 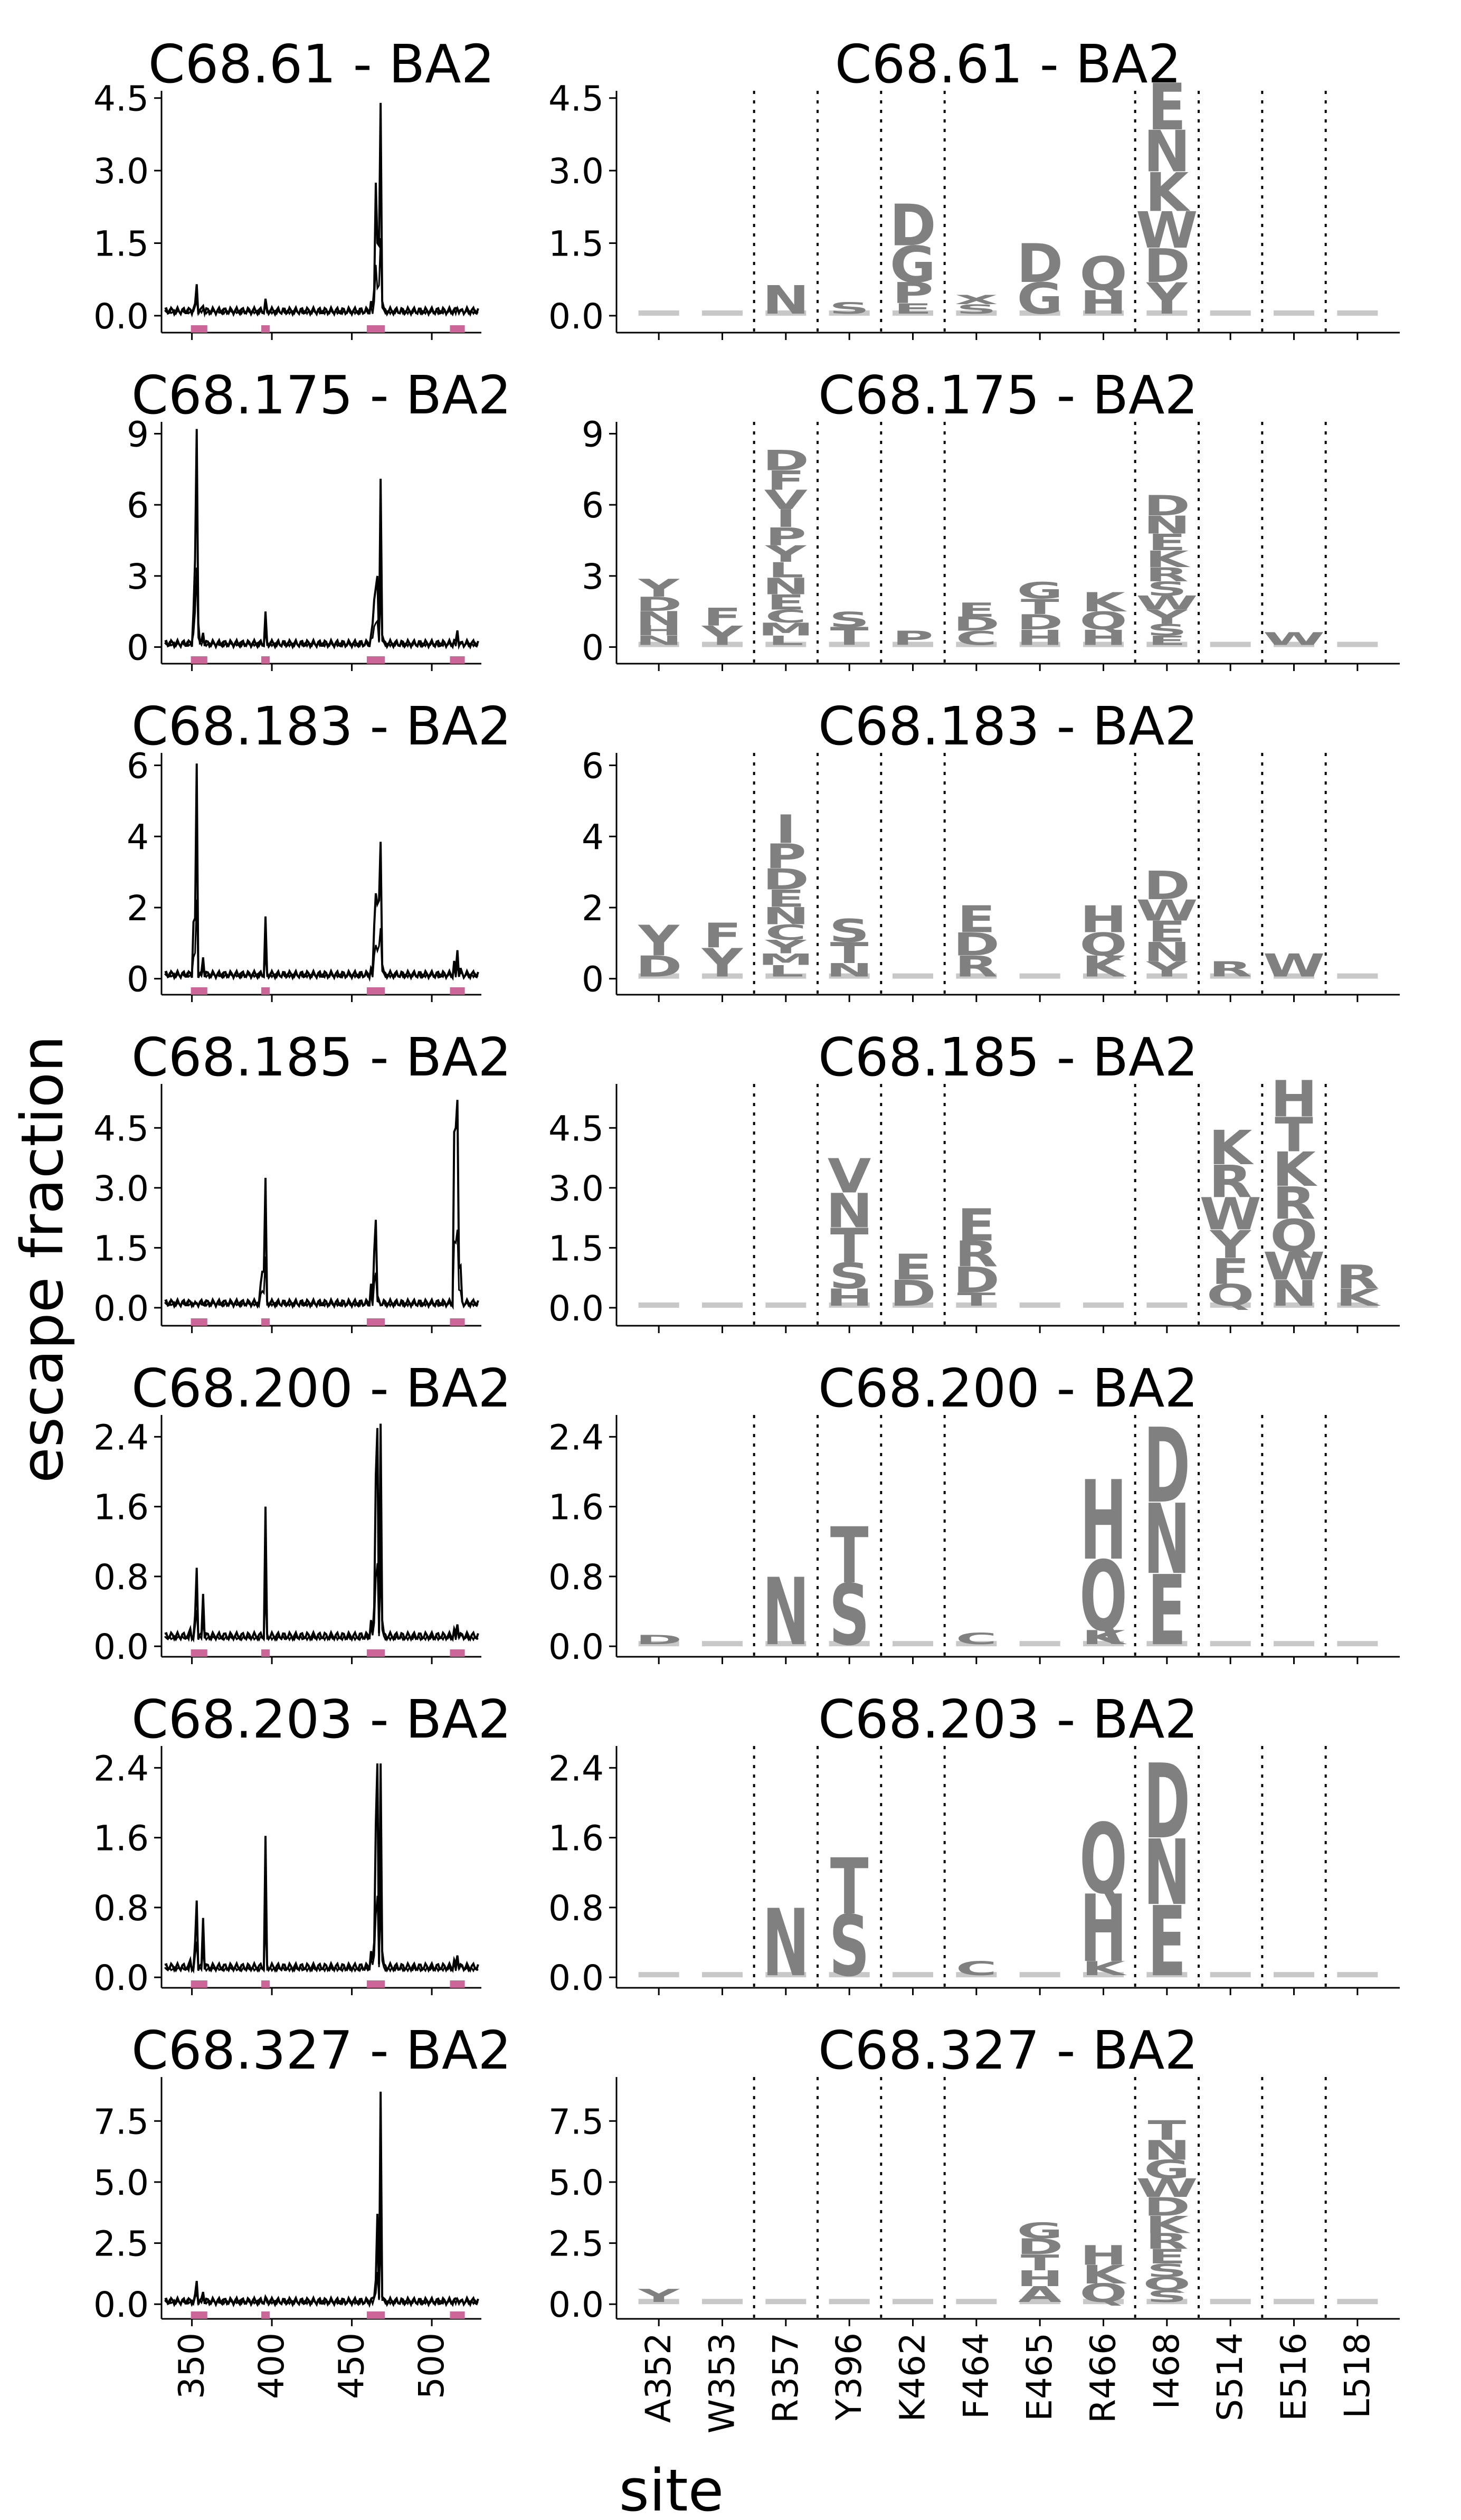 I want to click on x-tick-label: 450, so click(x=351, y=2366).